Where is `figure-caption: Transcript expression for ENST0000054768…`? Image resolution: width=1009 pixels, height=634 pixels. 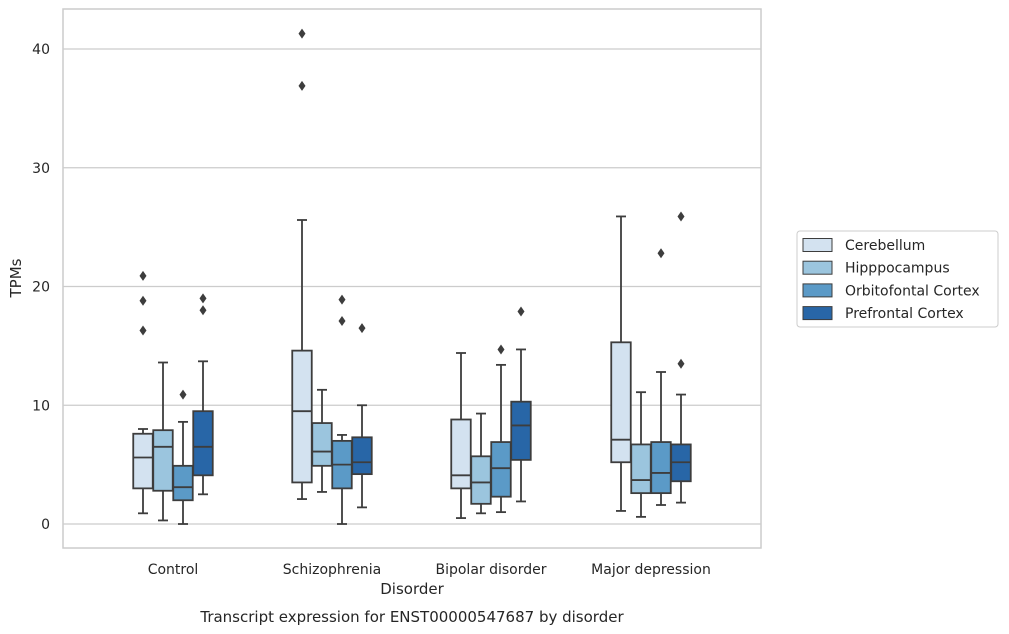
figure-caption: Transcript expression for ENST0000054768… is located at coordinates (411, 617).